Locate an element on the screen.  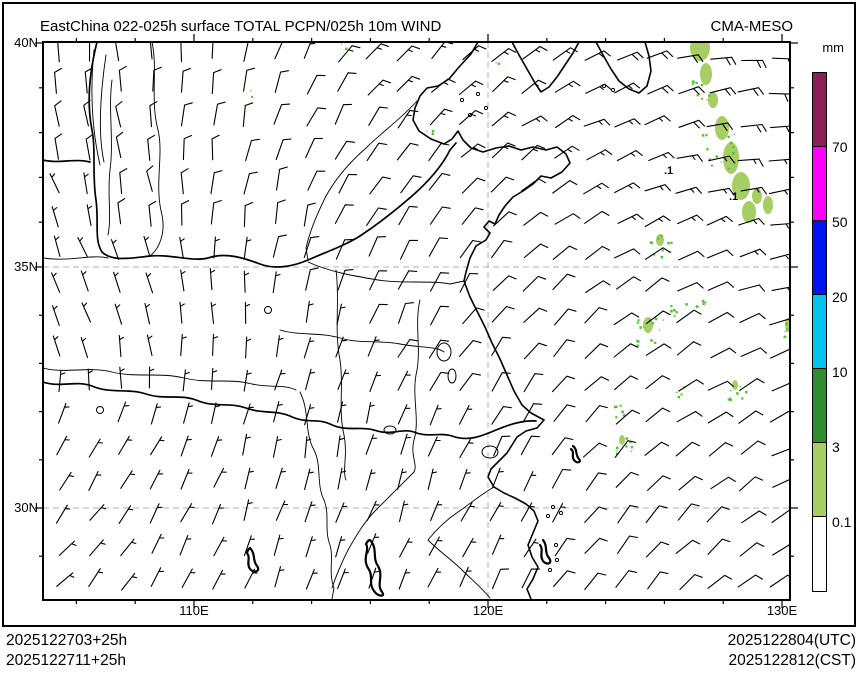
lon-axis-label: 110E is located at coordinates (194, 610).